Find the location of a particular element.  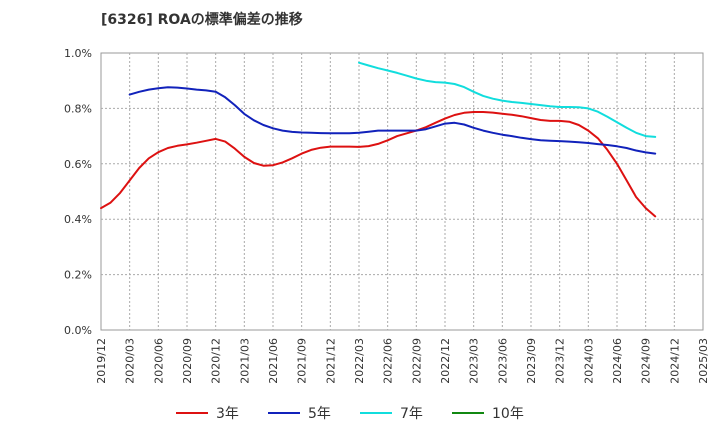

x-tick-label: 2019/12 is located at coordinates (101, 361).